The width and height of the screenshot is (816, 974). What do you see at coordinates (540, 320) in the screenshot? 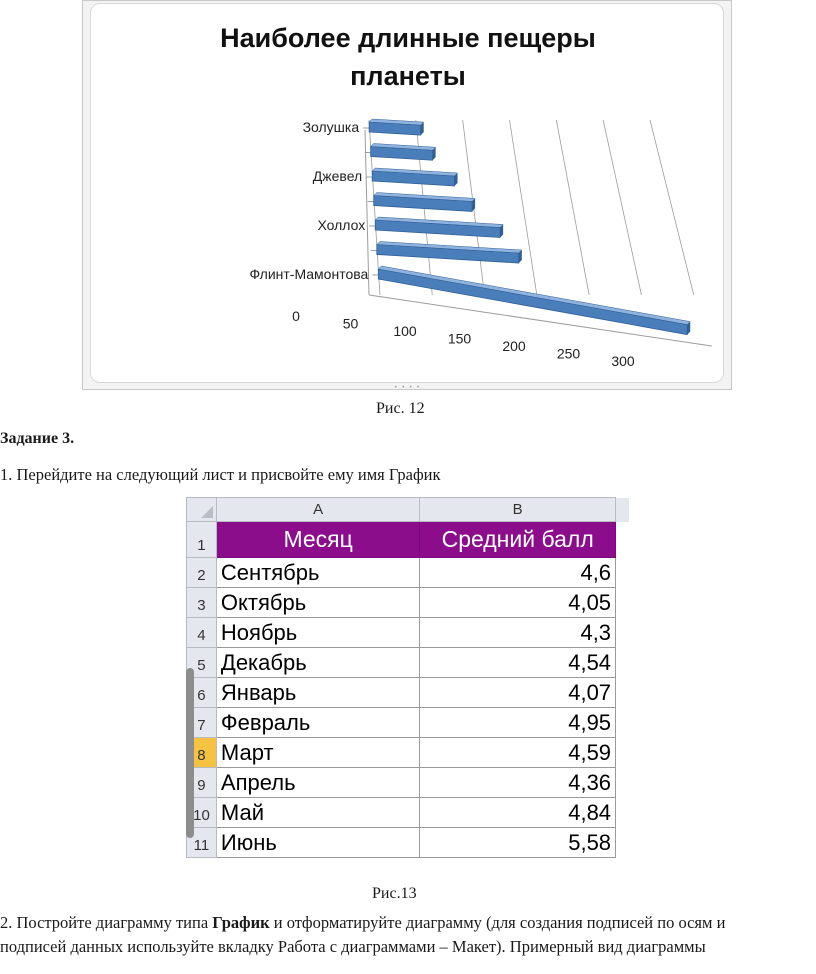
I see `value-axis` at bounding box center [540, 320].